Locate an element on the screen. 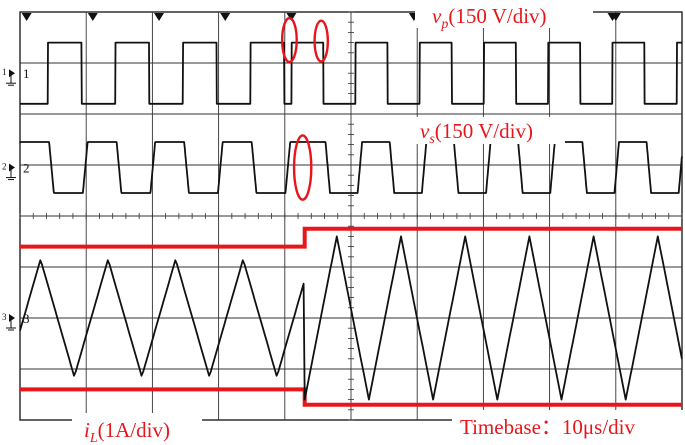 Image resolution: width=685 pixels, height=445 pixels. label-bg-vs is located at coordinates (490, 130).